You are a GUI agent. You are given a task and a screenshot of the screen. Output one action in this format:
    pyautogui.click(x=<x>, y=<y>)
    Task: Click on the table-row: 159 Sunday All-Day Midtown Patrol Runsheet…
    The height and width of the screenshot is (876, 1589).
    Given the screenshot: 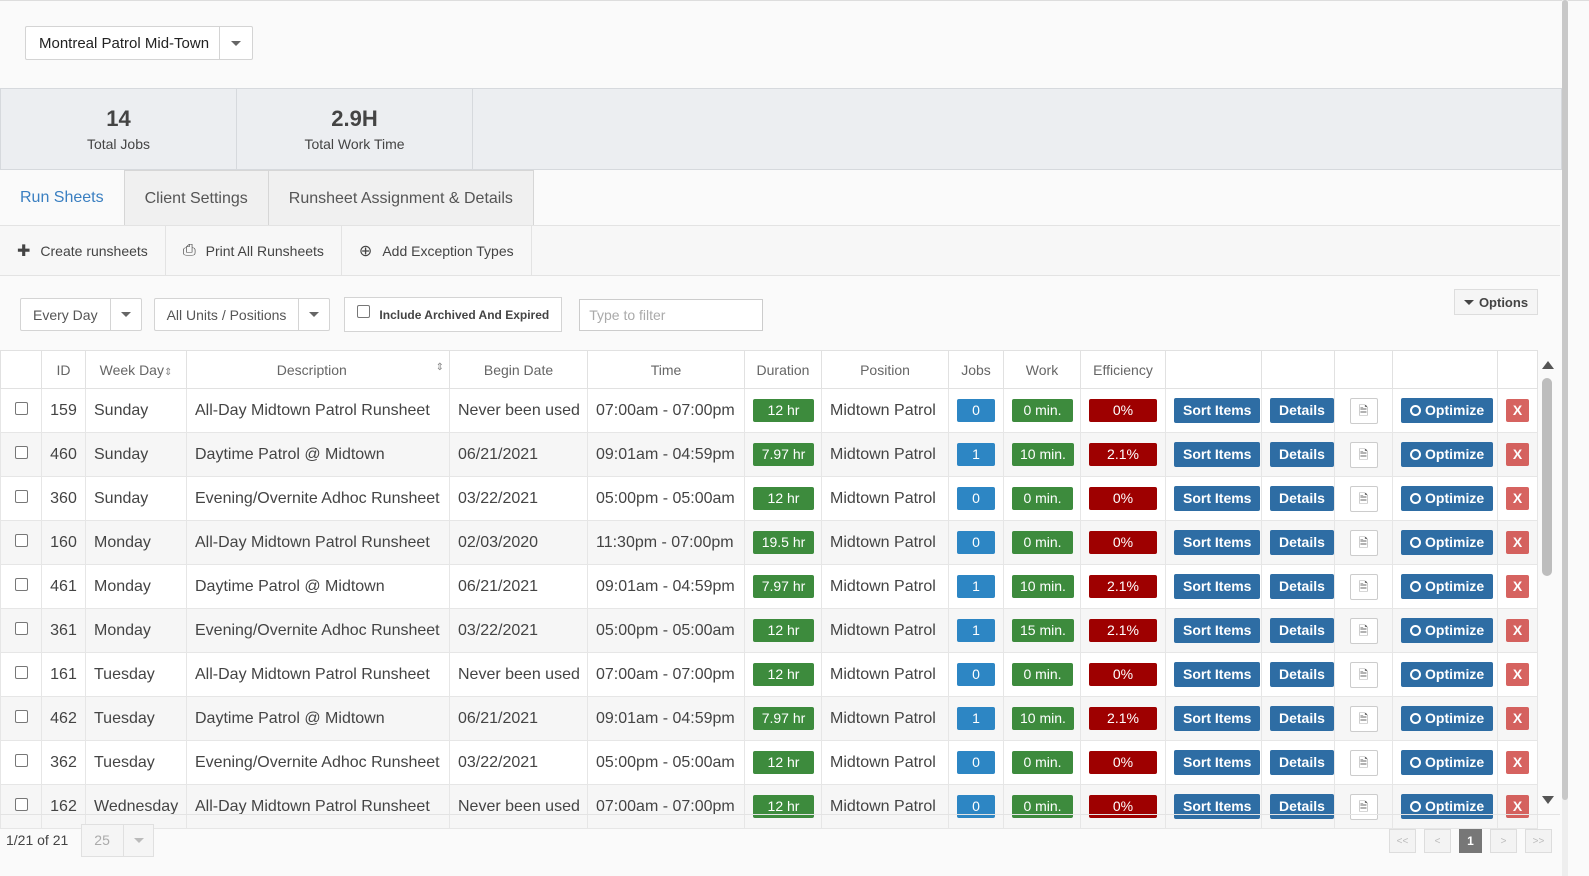 What is the action you would take?
    pyautogui.click(x=769, y=410)
    